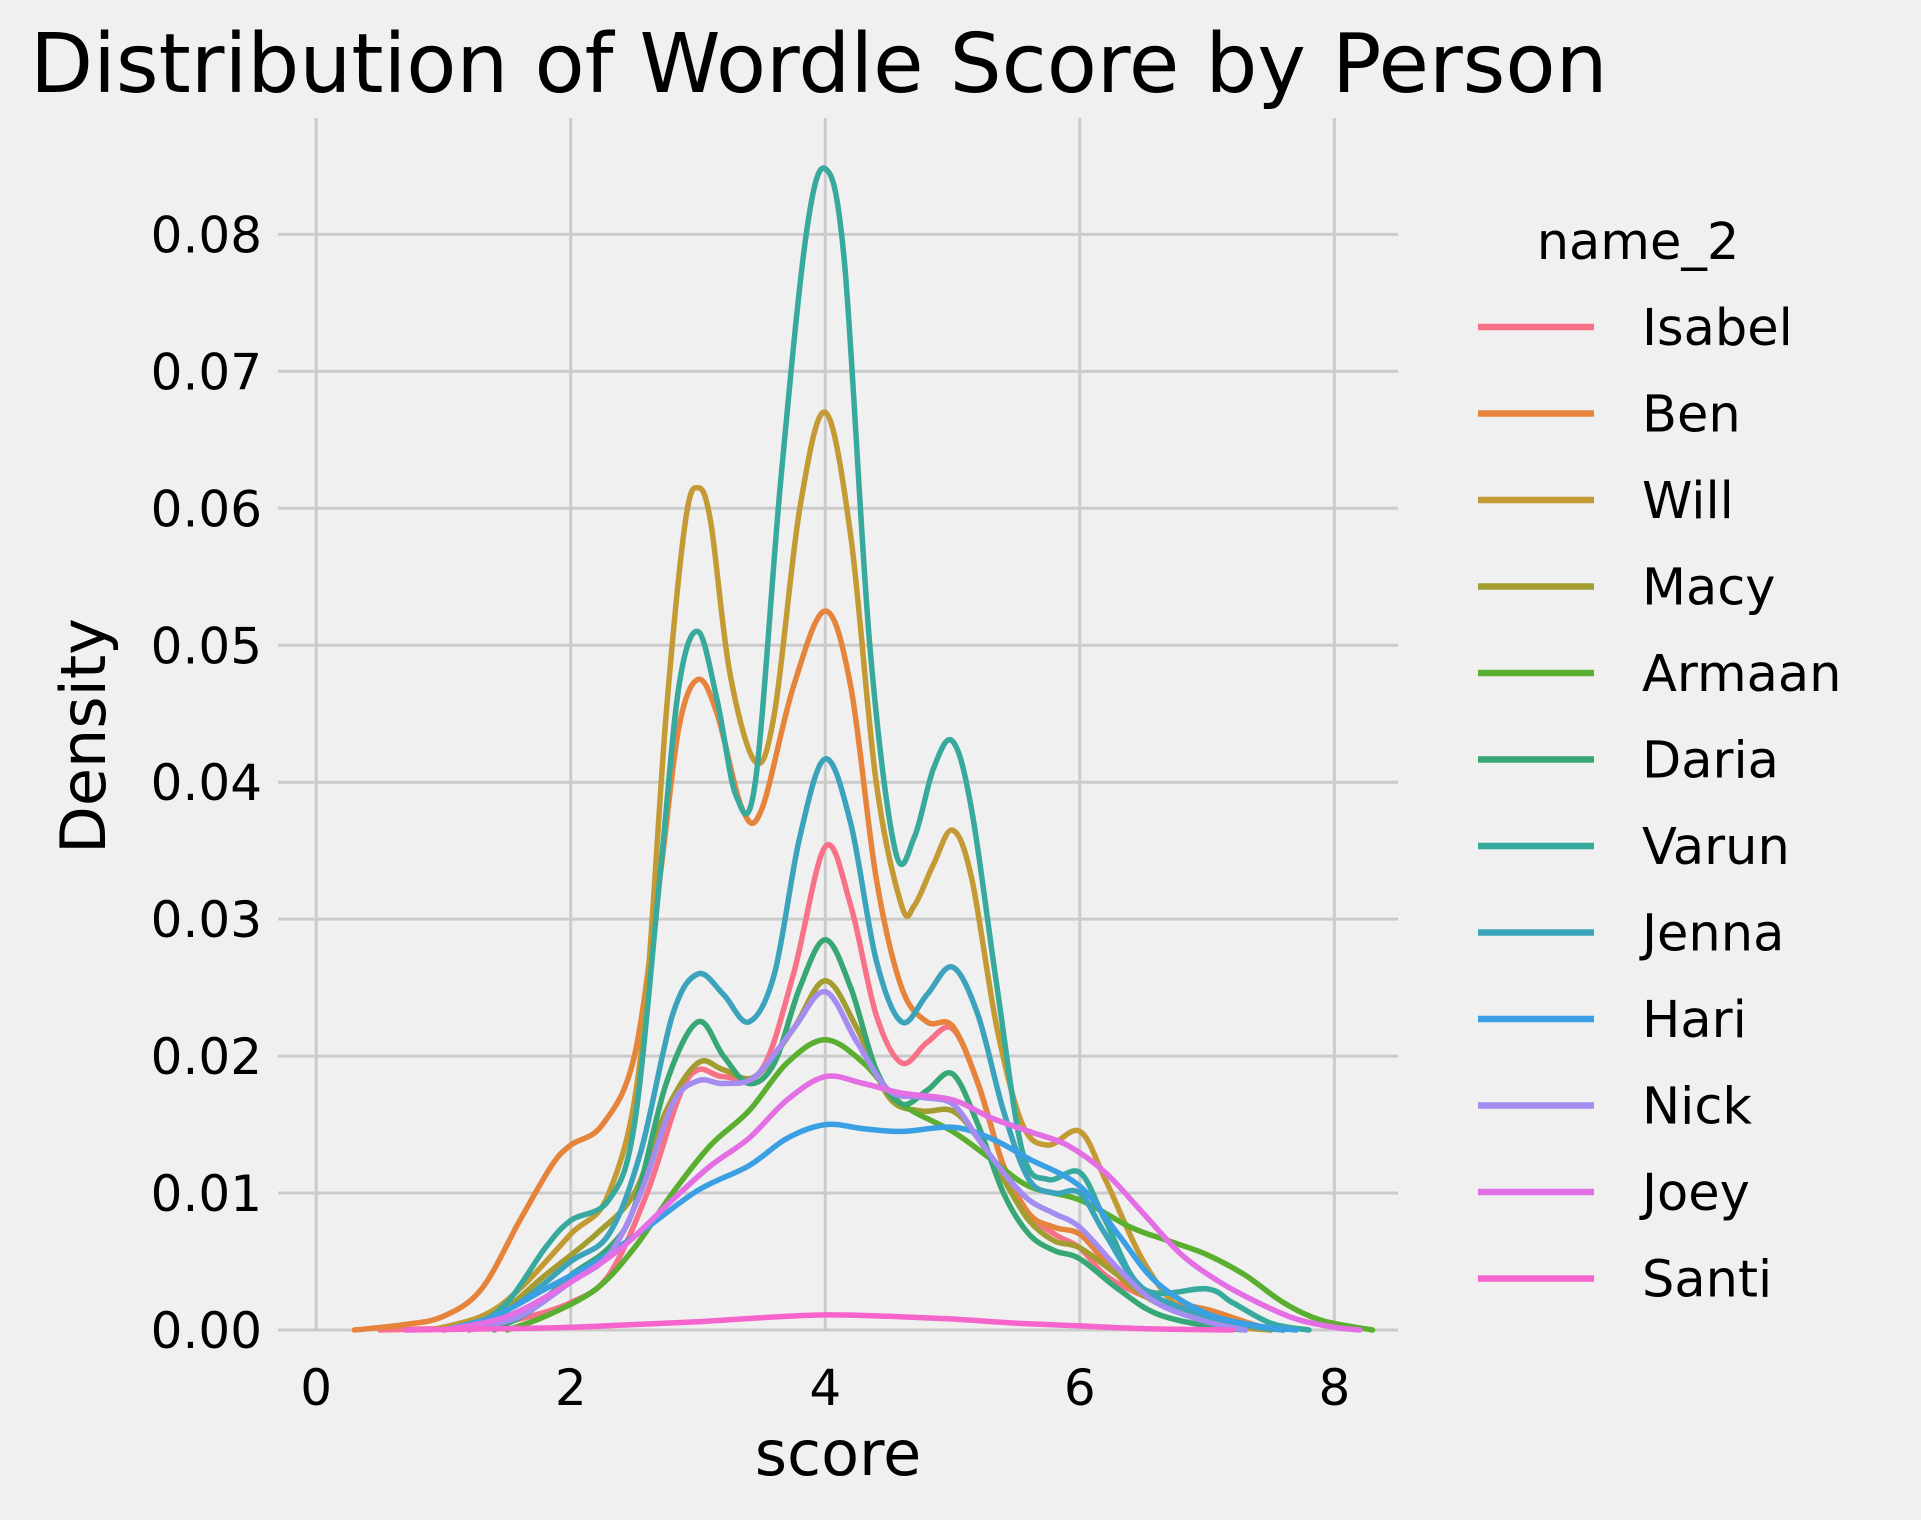  I want to click on legend-label-ben: Ben, so click(1691, 415).